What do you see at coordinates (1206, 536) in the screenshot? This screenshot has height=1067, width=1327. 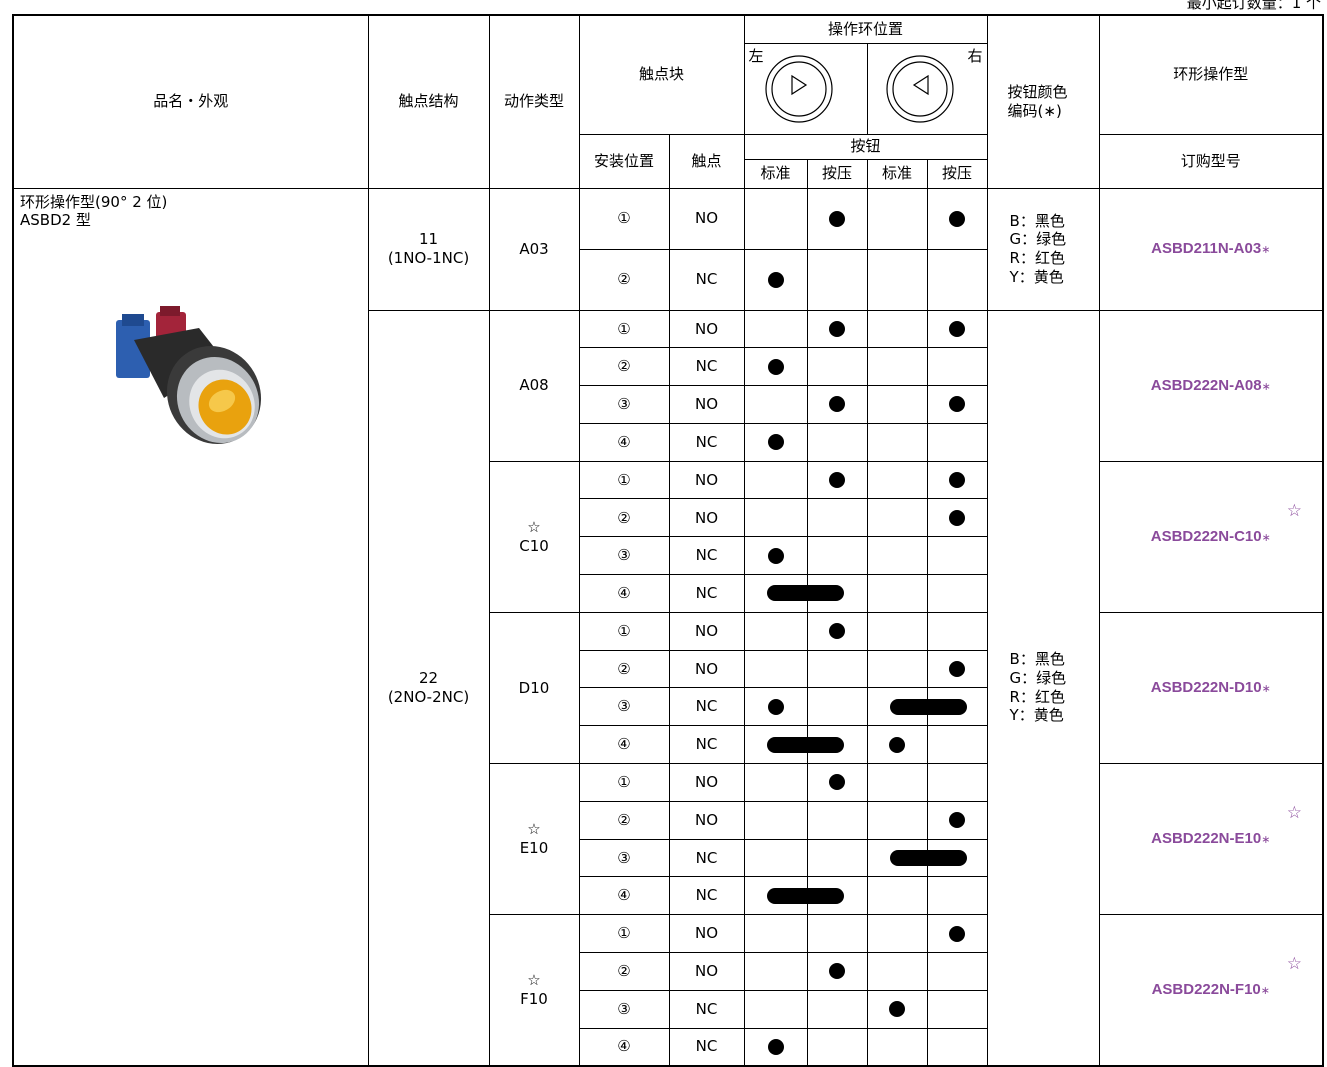 I see `model-code: ASBD222N-C10` at bounding box center [1206, 536].